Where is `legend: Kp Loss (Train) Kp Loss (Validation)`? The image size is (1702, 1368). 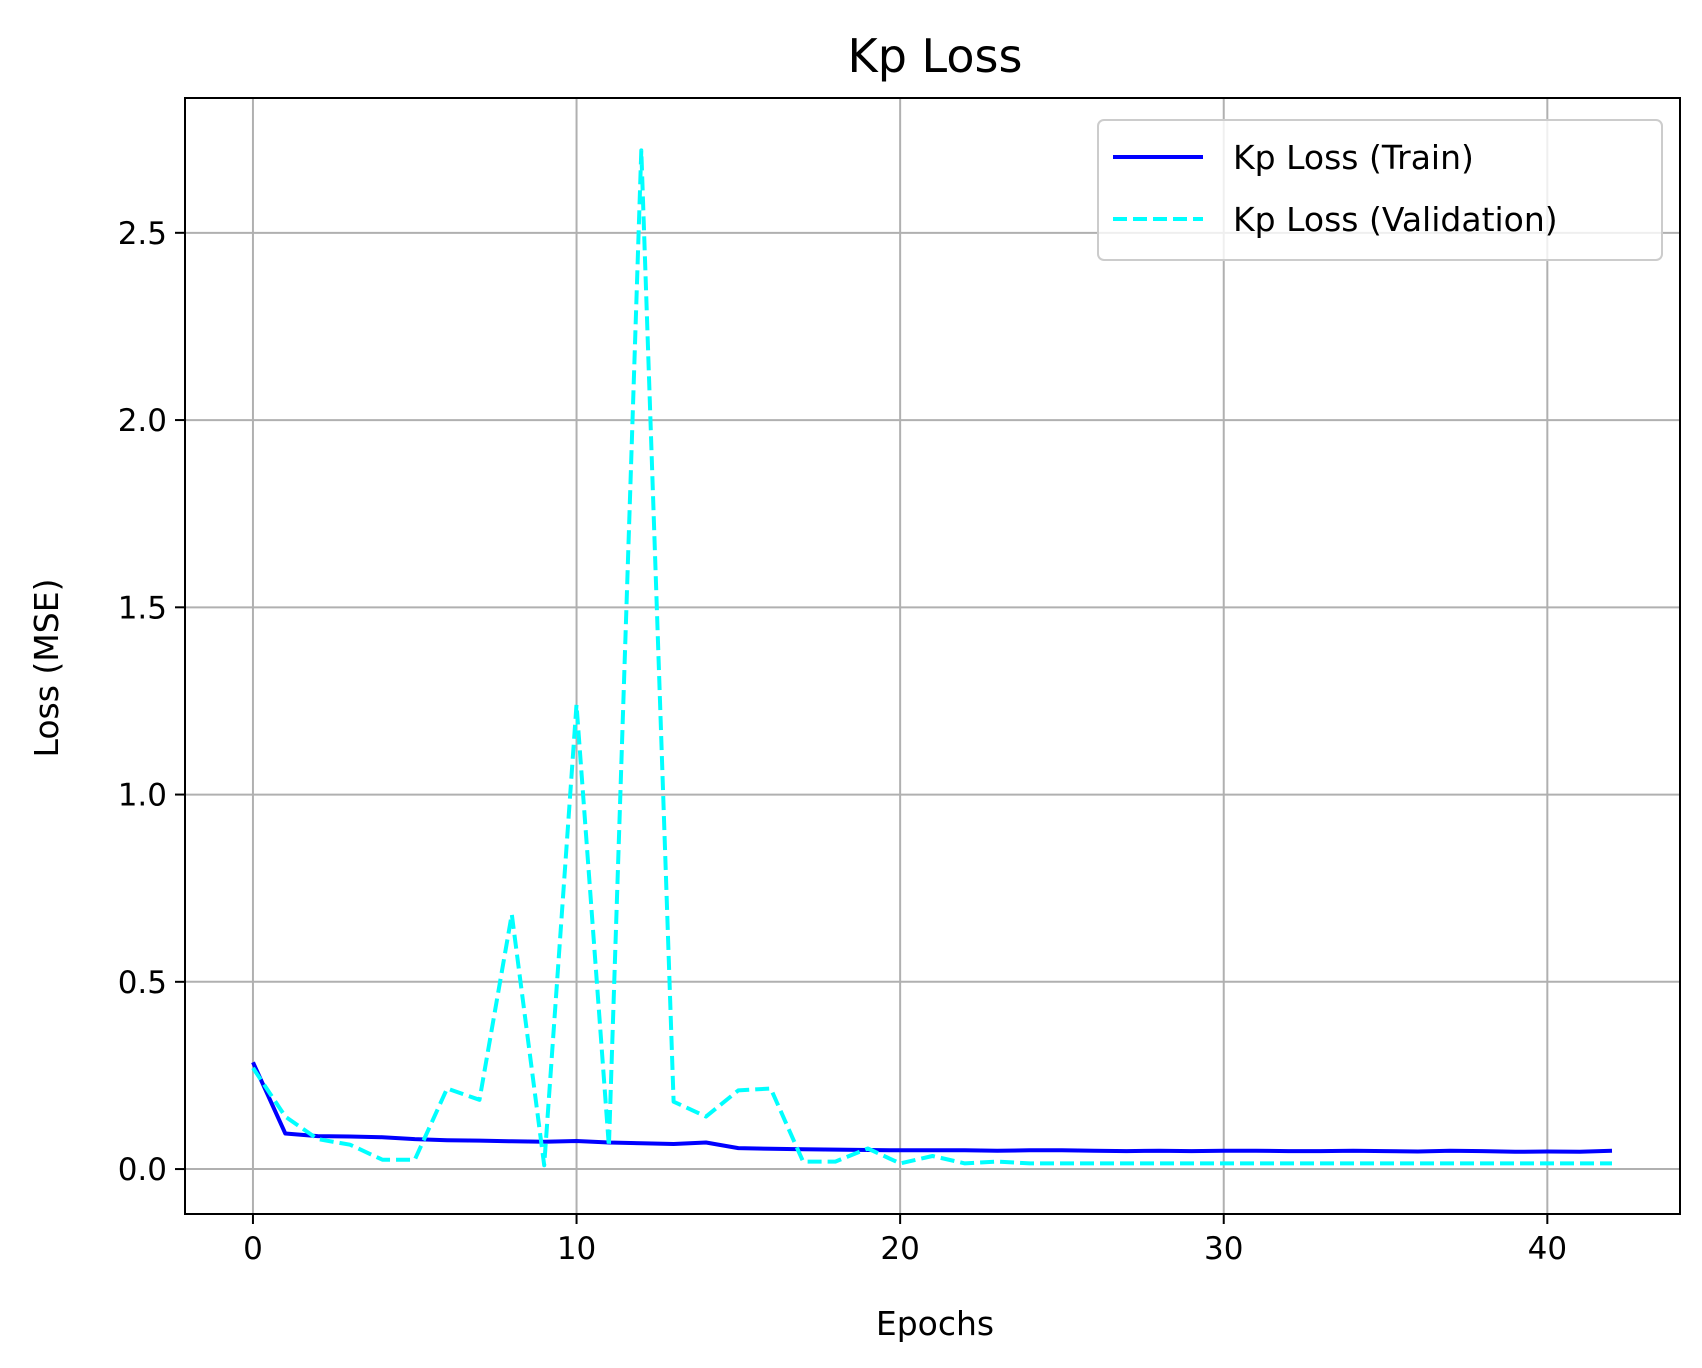 legend: Kp Loss (Train) Kp Loss (Validation) is located at coordinates (1380, 190).